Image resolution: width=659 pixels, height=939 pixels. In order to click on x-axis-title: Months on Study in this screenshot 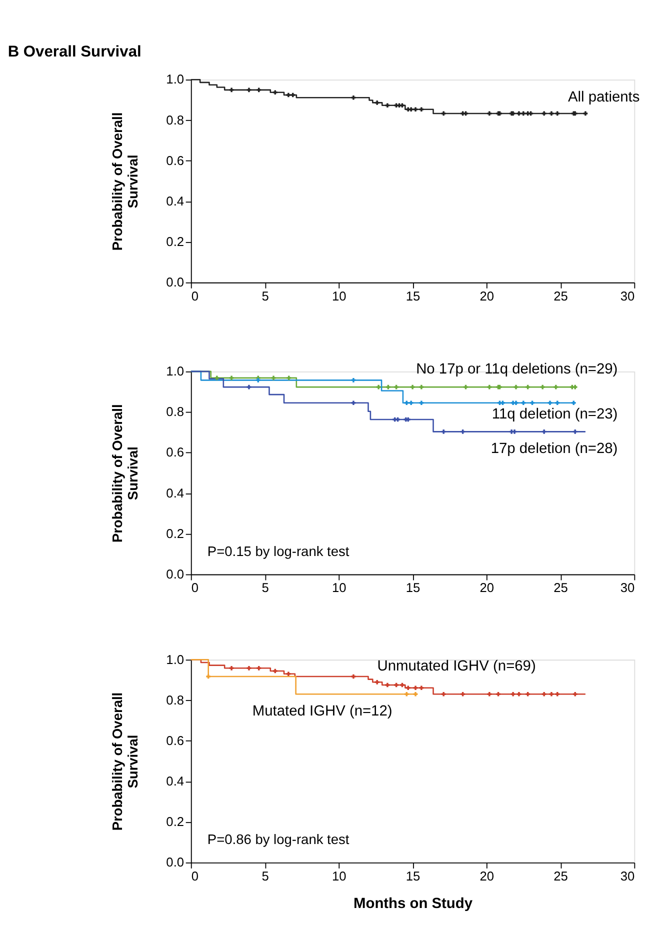, I will do `click(414, 904)`.